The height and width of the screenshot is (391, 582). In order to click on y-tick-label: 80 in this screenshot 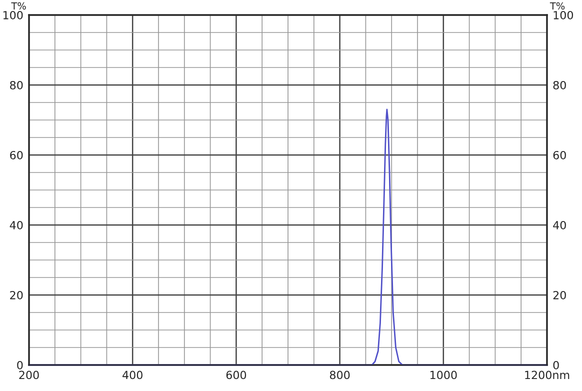, I will do `click(16, 85)`.